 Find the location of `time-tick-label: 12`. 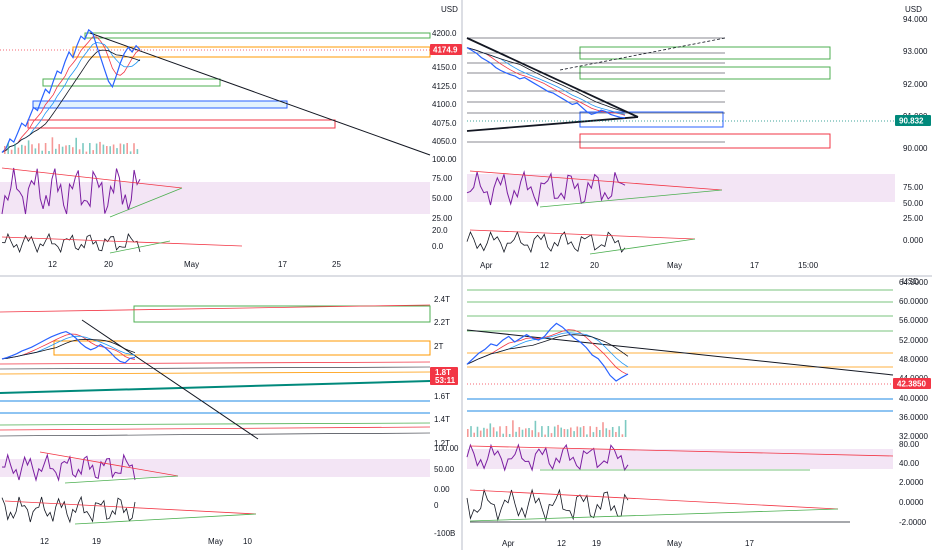

time-tick-label: 12 is located at coordinates (44, 541).